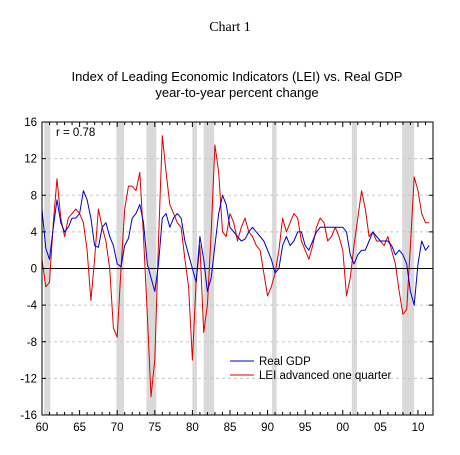  Describe the element at coordinates (30, 160) in the screenshot. I see `y-tick-label: 12` at that location.